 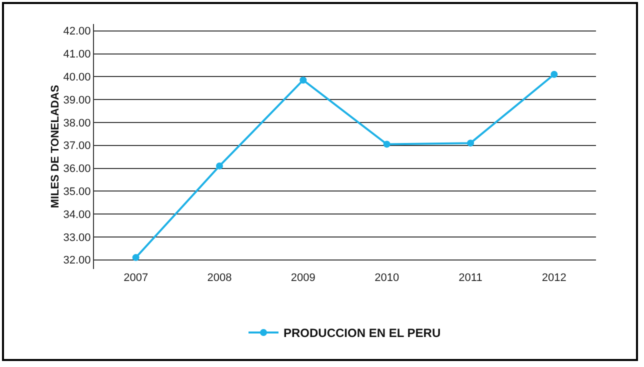 I want to click on y-tick-label: 41.00, so click(x=77, y=54).